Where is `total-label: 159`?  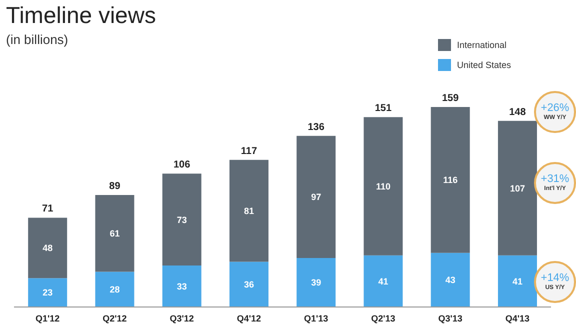 total-label: 159 is located at coordinates (451, 98).